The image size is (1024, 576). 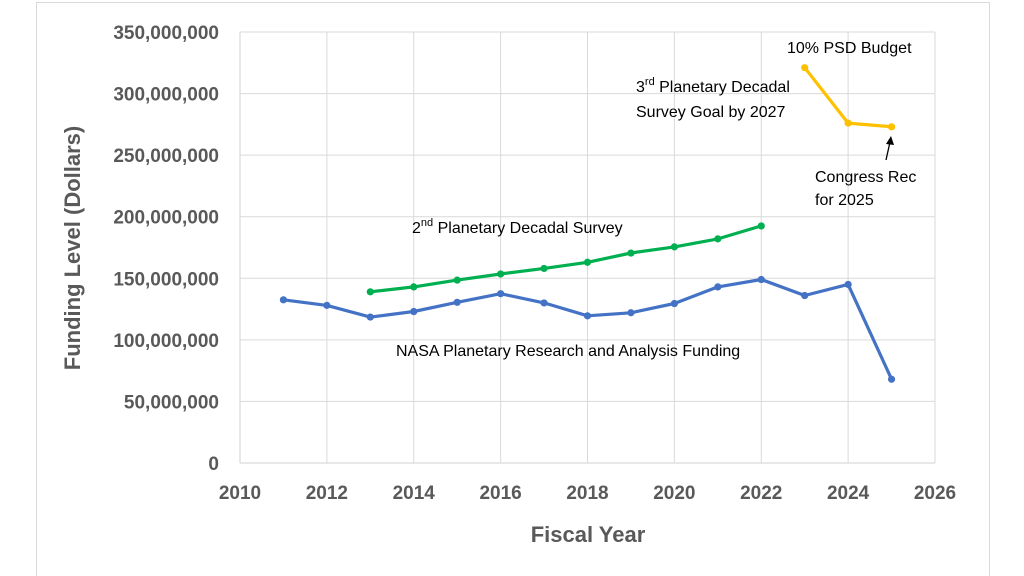 I want to click on y-axis-title: Funding Level (Dollars), so click(x=72, y=248).